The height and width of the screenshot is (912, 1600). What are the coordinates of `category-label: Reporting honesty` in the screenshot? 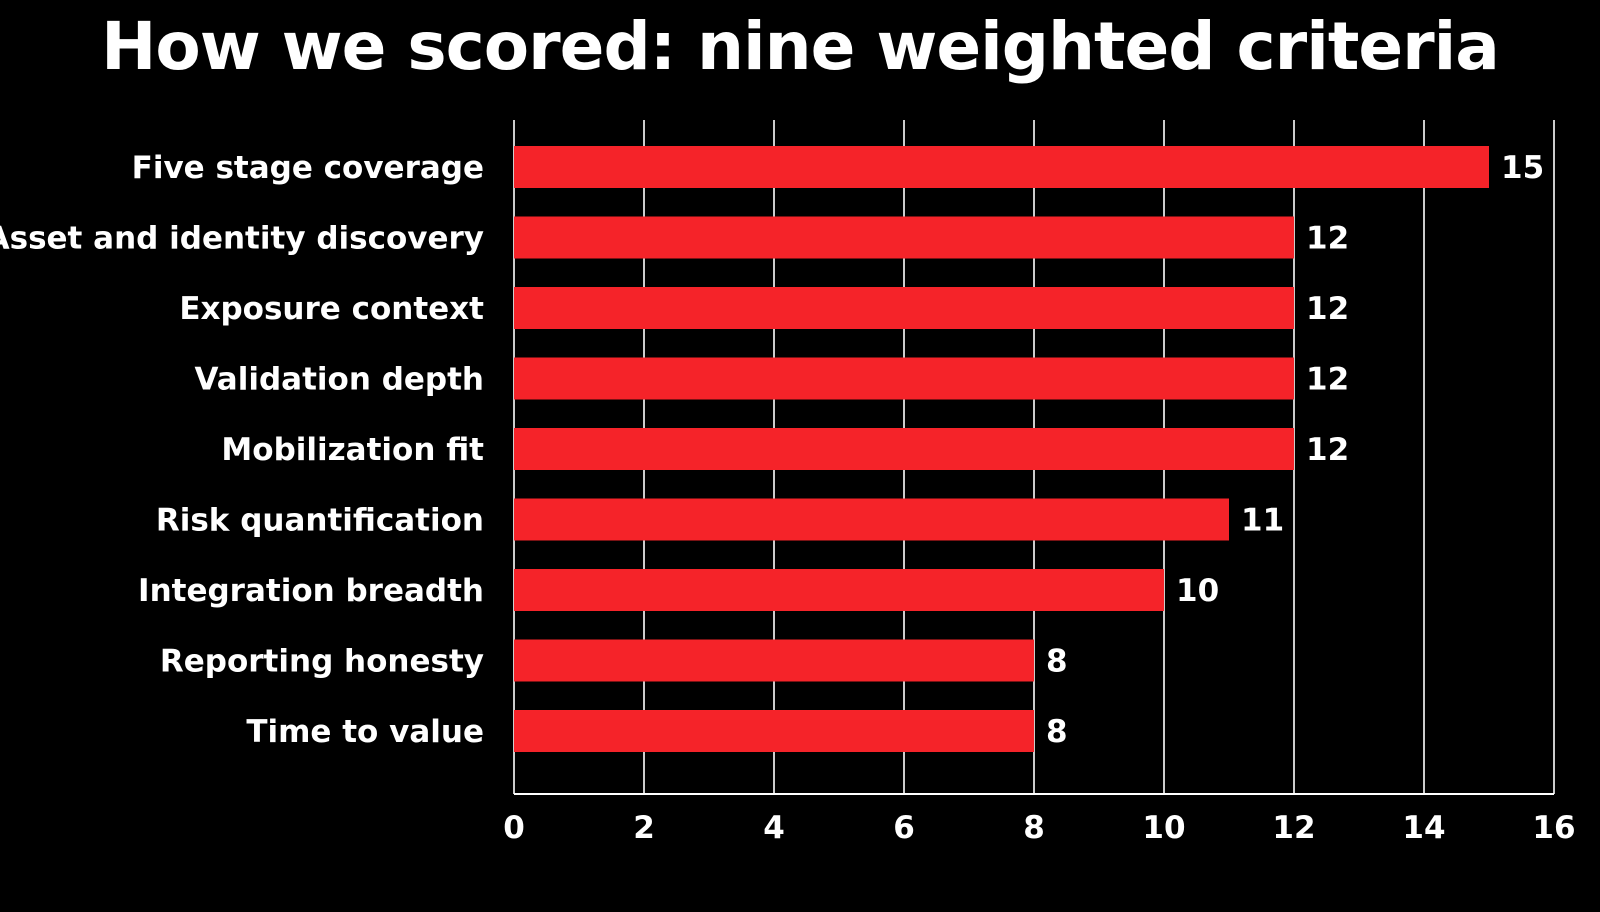 It's located at (322, 662).